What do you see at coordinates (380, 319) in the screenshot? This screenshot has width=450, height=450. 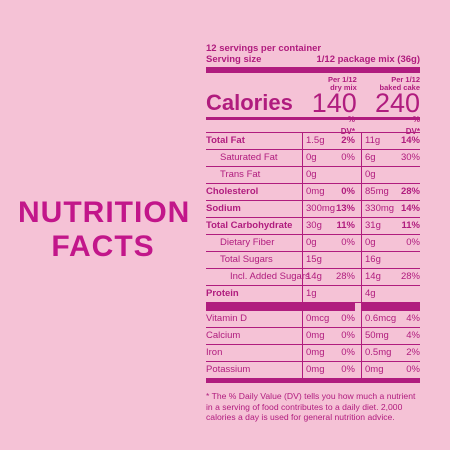 I see `amount-baked: 0.6mcg` at bounding box center [380, 319].